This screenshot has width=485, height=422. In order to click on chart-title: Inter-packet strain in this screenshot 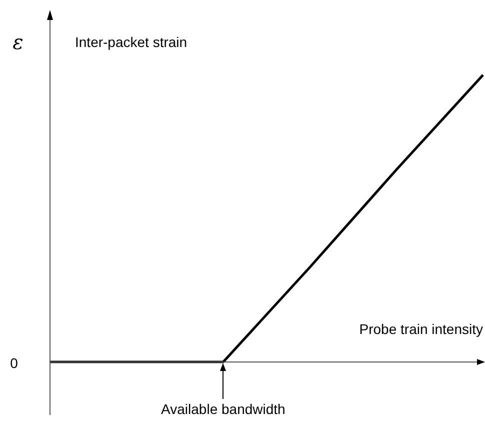, I will do `click(131, 42)`.